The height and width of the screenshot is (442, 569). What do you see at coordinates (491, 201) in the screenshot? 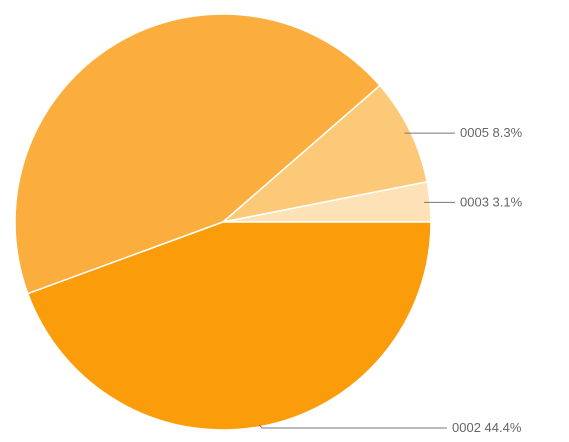
I see `slice-label-0003: 0003 3.1%` at bounding box center [491, 201].